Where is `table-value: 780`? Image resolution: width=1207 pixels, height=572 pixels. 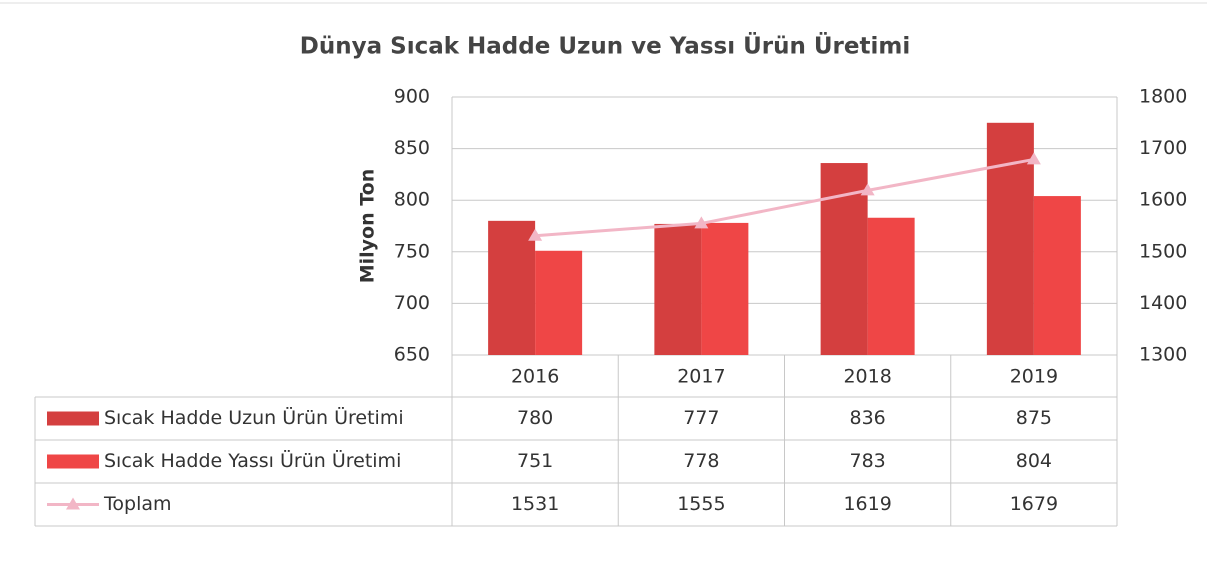 table-value: 780 is located at coordinates (535, 418).